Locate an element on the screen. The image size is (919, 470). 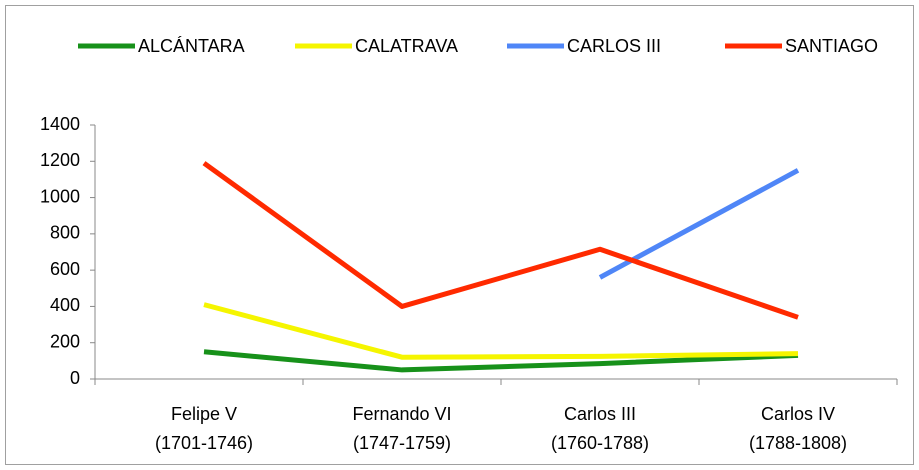
y-tick-label: 600 is located at coordinates (65, 269).